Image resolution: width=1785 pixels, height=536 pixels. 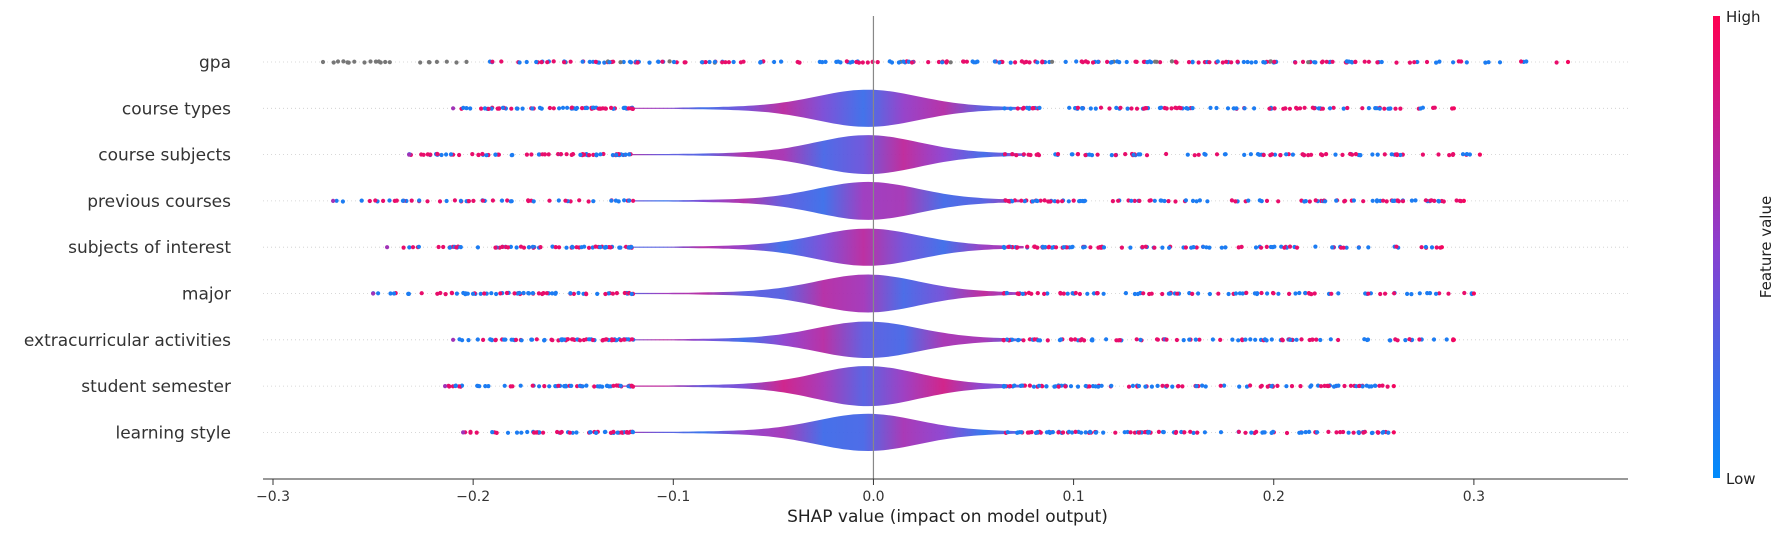 What do you see at coordinates (149, 248) in the screenshot?
I see `feature-label: subjects of interest` at bounding box center [149, 248].